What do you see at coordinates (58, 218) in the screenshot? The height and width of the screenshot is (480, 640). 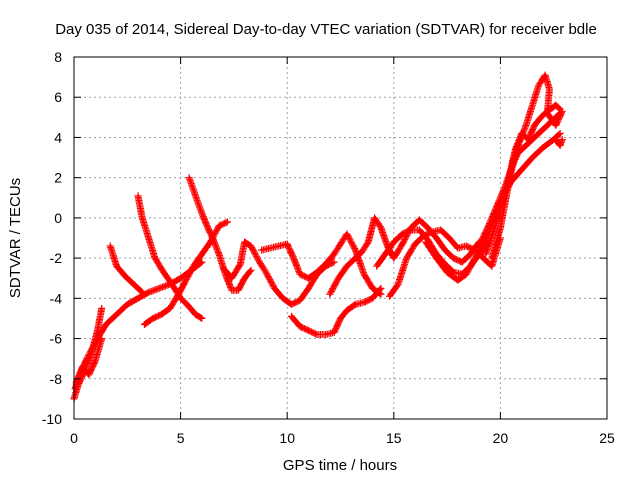 I see `y-tick-label: 0` at bounding box center [58, 218].